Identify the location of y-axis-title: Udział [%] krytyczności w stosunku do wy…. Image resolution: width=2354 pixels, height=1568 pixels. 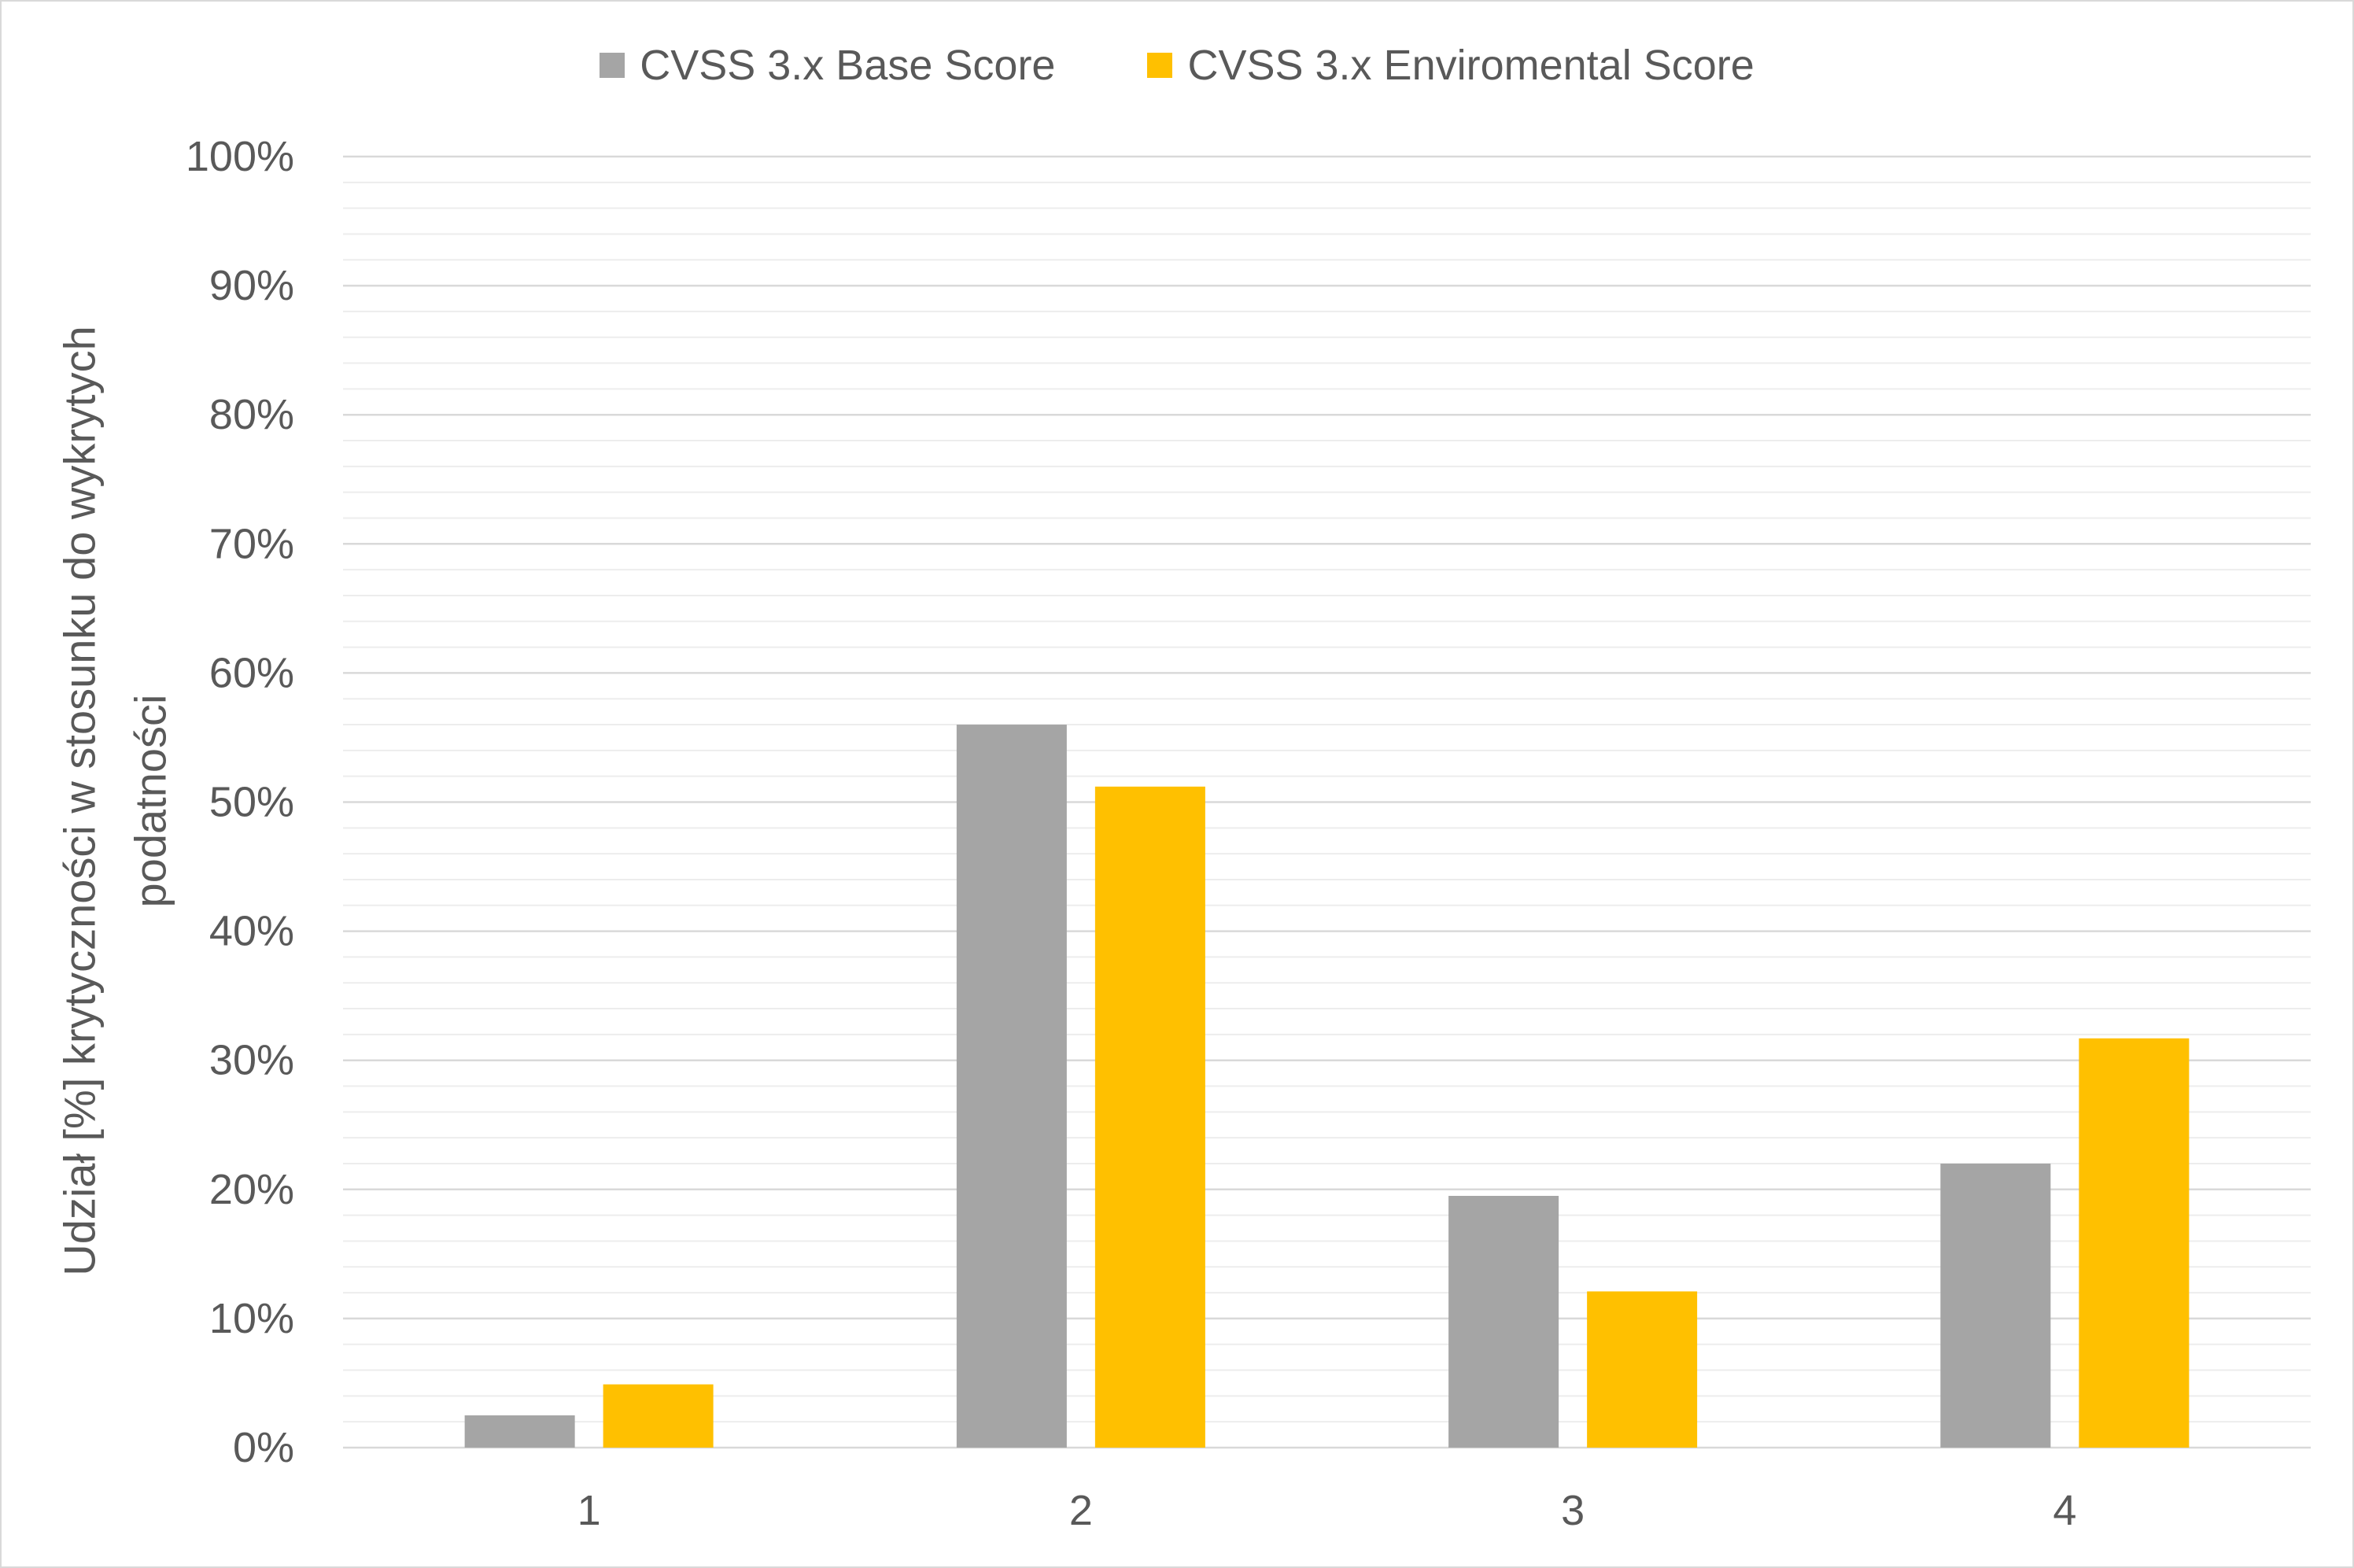
(115, 800).